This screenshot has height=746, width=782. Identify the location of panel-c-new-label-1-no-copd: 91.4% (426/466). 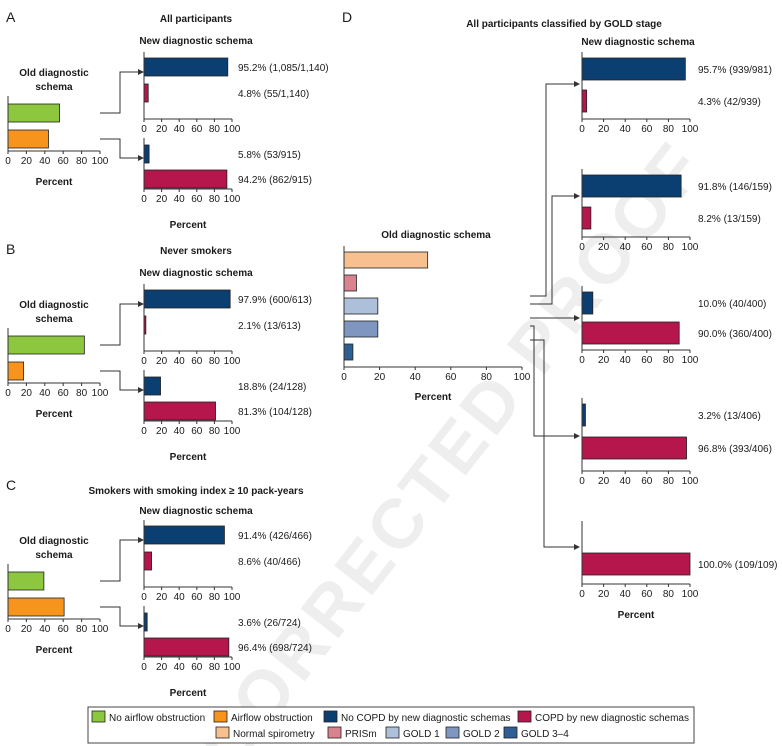
(275, 536).